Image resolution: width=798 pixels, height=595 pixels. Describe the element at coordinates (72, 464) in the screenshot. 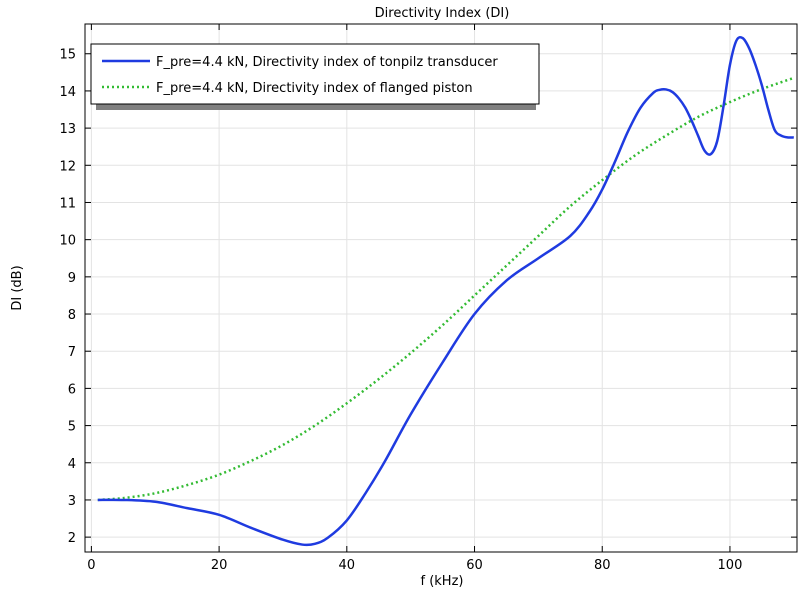

I see `y-tick-label: 4` at that location.